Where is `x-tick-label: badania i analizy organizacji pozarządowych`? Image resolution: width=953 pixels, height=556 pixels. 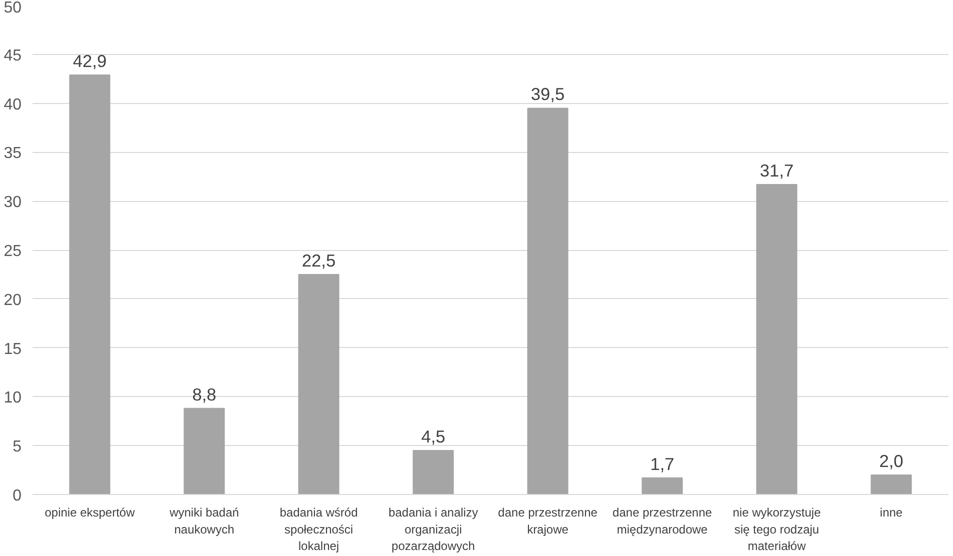
x-tick-label: badania i analizy organizacji pozarządowych is located at coordinates (433, 530).